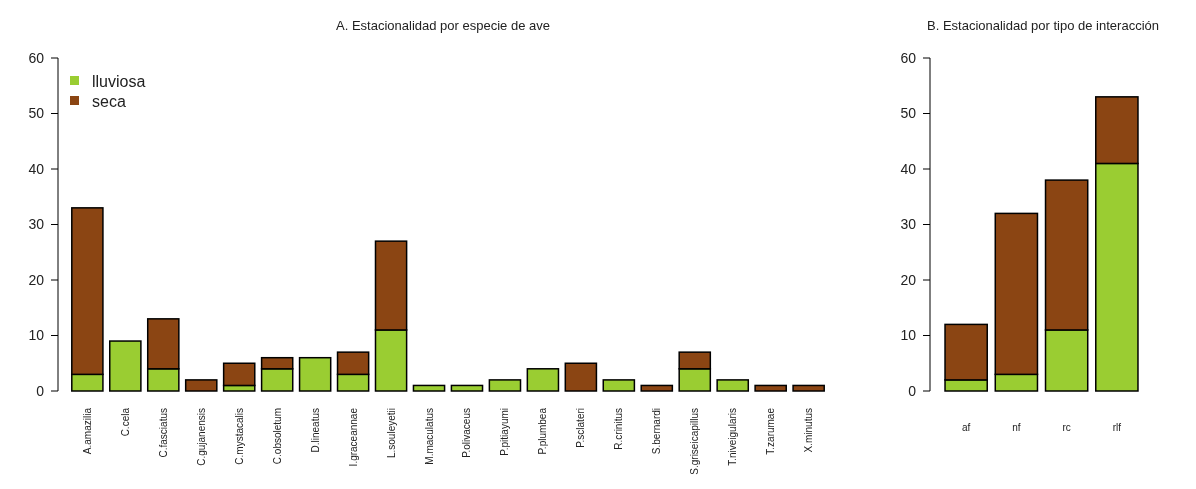 The height and width of the screenshot is (489, 1196). I want to click on x-tick-label: af, so click(966, 427).